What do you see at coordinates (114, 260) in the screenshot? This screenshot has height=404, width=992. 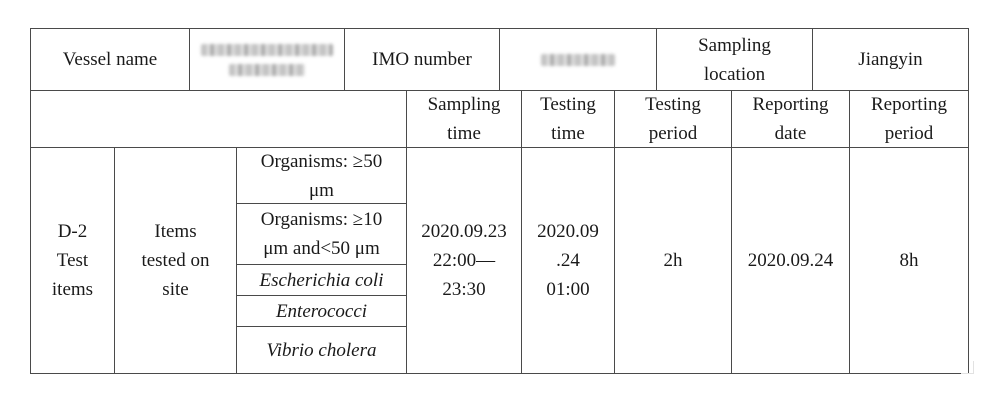 I see `body-divider-category` at bounding box center [114, 260].